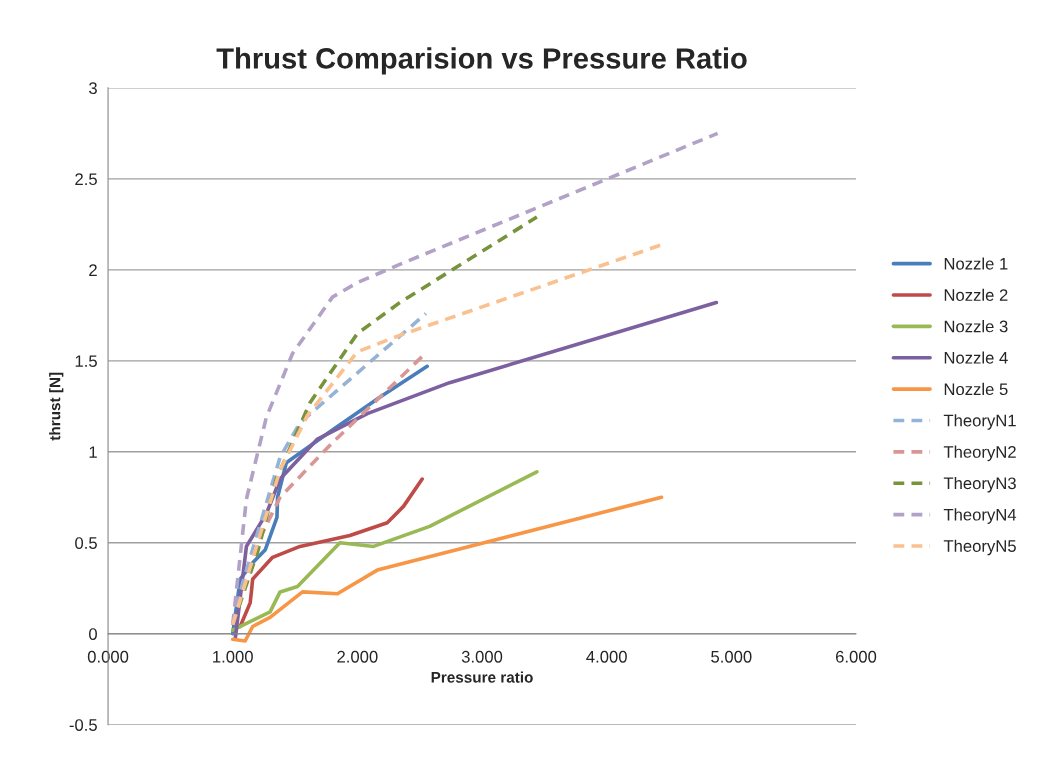  Describe the element at coordinates (979, 453) in the screenshot. I see `legend-label: TheoryN2` at that location.